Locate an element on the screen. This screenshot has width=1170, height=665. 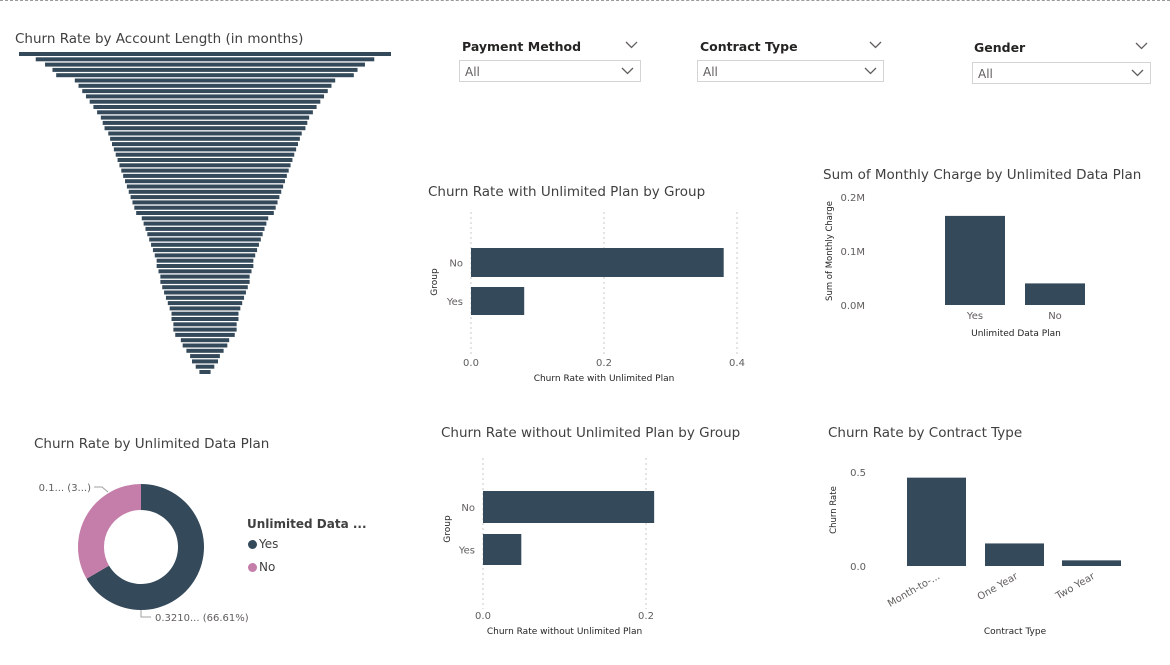
x-axis-title: Churn Rate with Unlimited Plan is located at coordinates (604, 379).